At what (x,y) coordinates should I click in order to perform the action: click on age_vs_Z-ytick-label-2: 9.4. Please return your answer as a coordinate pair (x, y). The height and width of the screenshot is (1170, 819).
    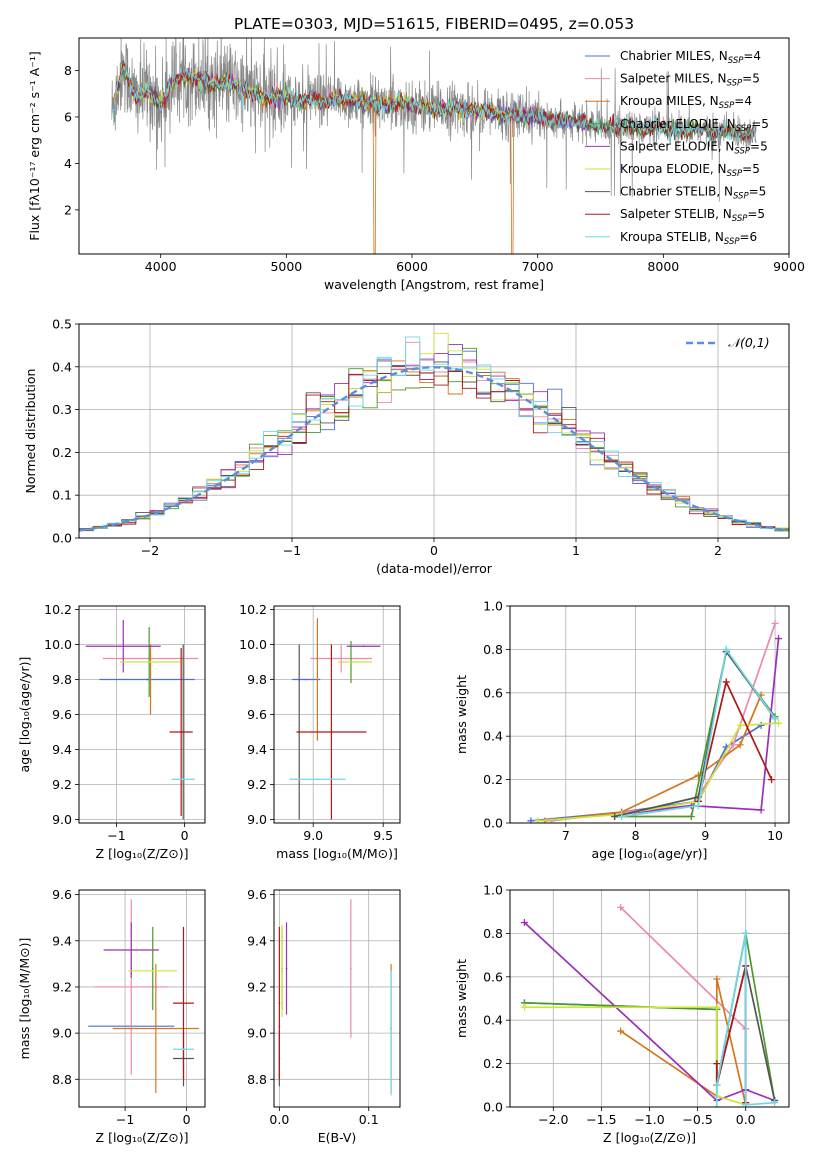
    Looking at the image, I should click on (62, 749).